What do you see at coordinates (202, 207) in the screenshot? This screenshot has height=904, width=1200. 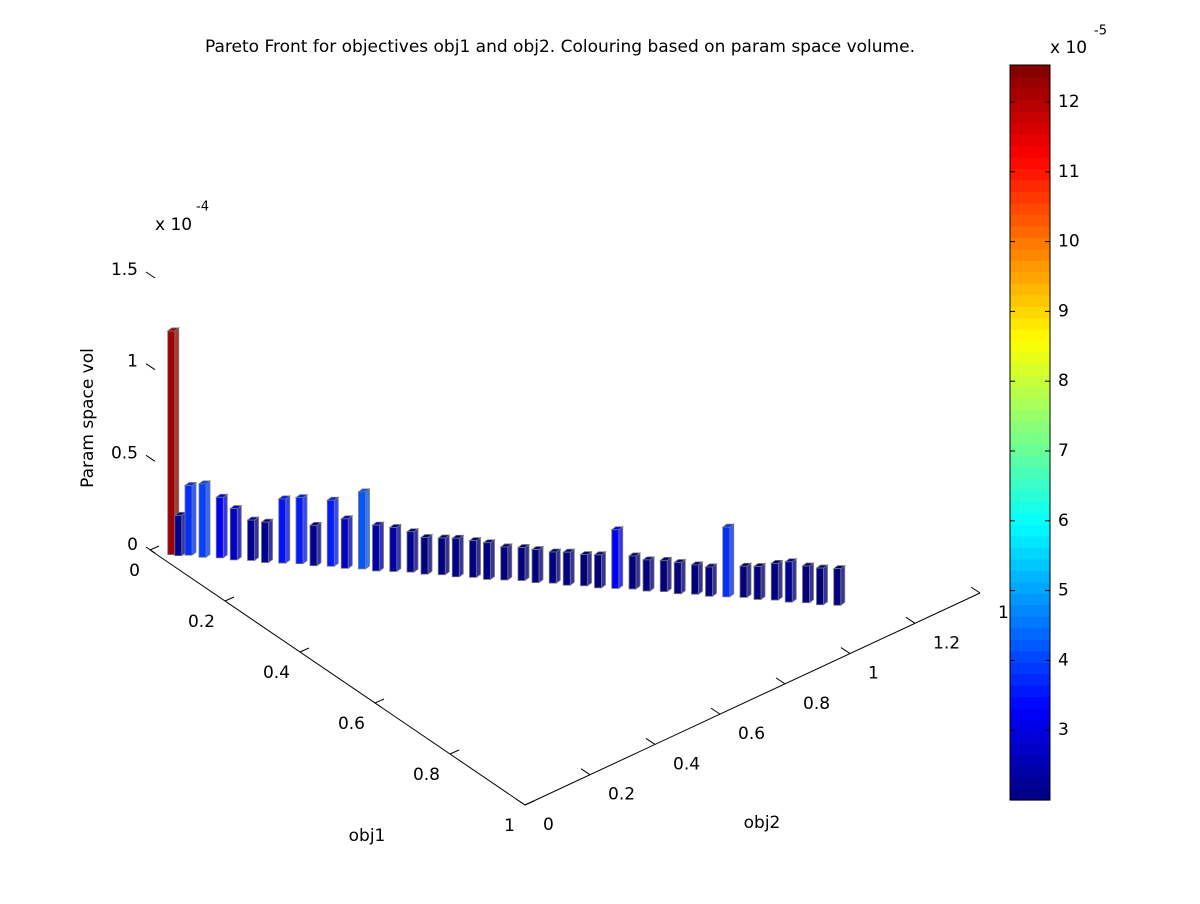 I see `z-exponent-power: -4` at bounding box center [202, 207].